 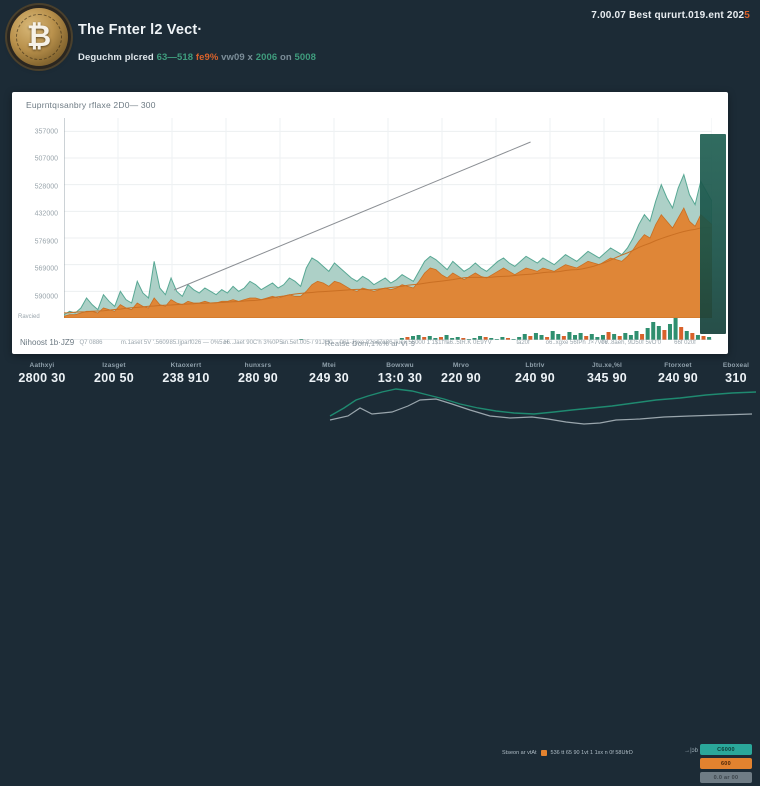 I want to click on stat-item: Jtu.xe,%l 345 90, so click(x=607, y=373).